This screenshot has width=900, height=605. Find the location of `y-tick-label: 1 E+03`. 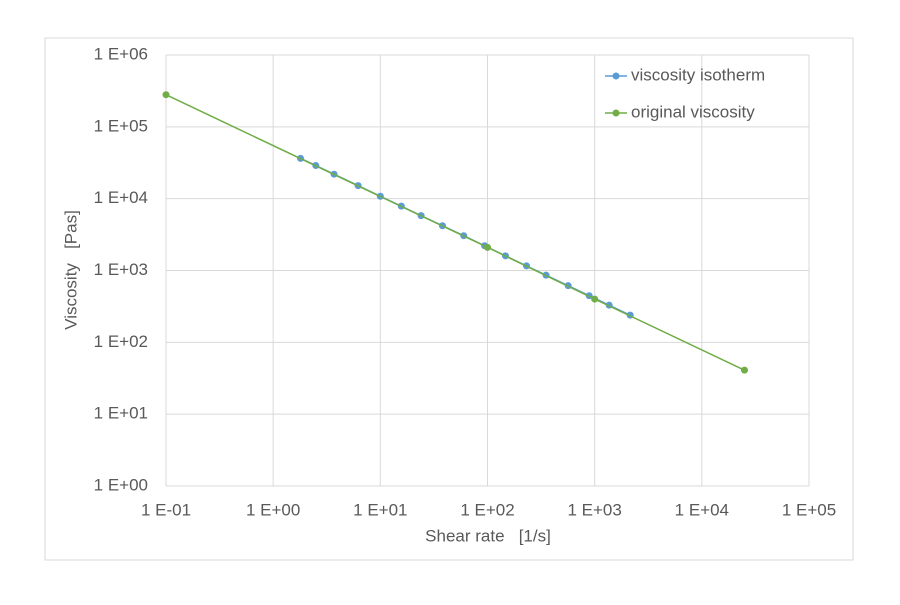

y-tick-label: 1 E+03 is located at coordinates (121, 269).